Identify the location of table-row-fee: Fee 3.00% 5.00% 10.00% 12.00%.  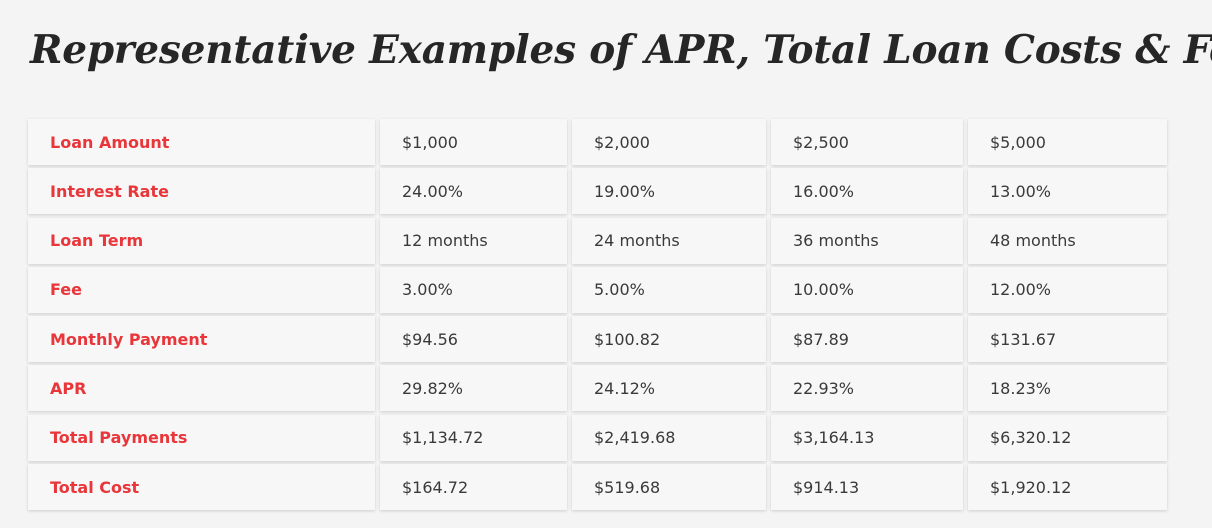
(598, 289).